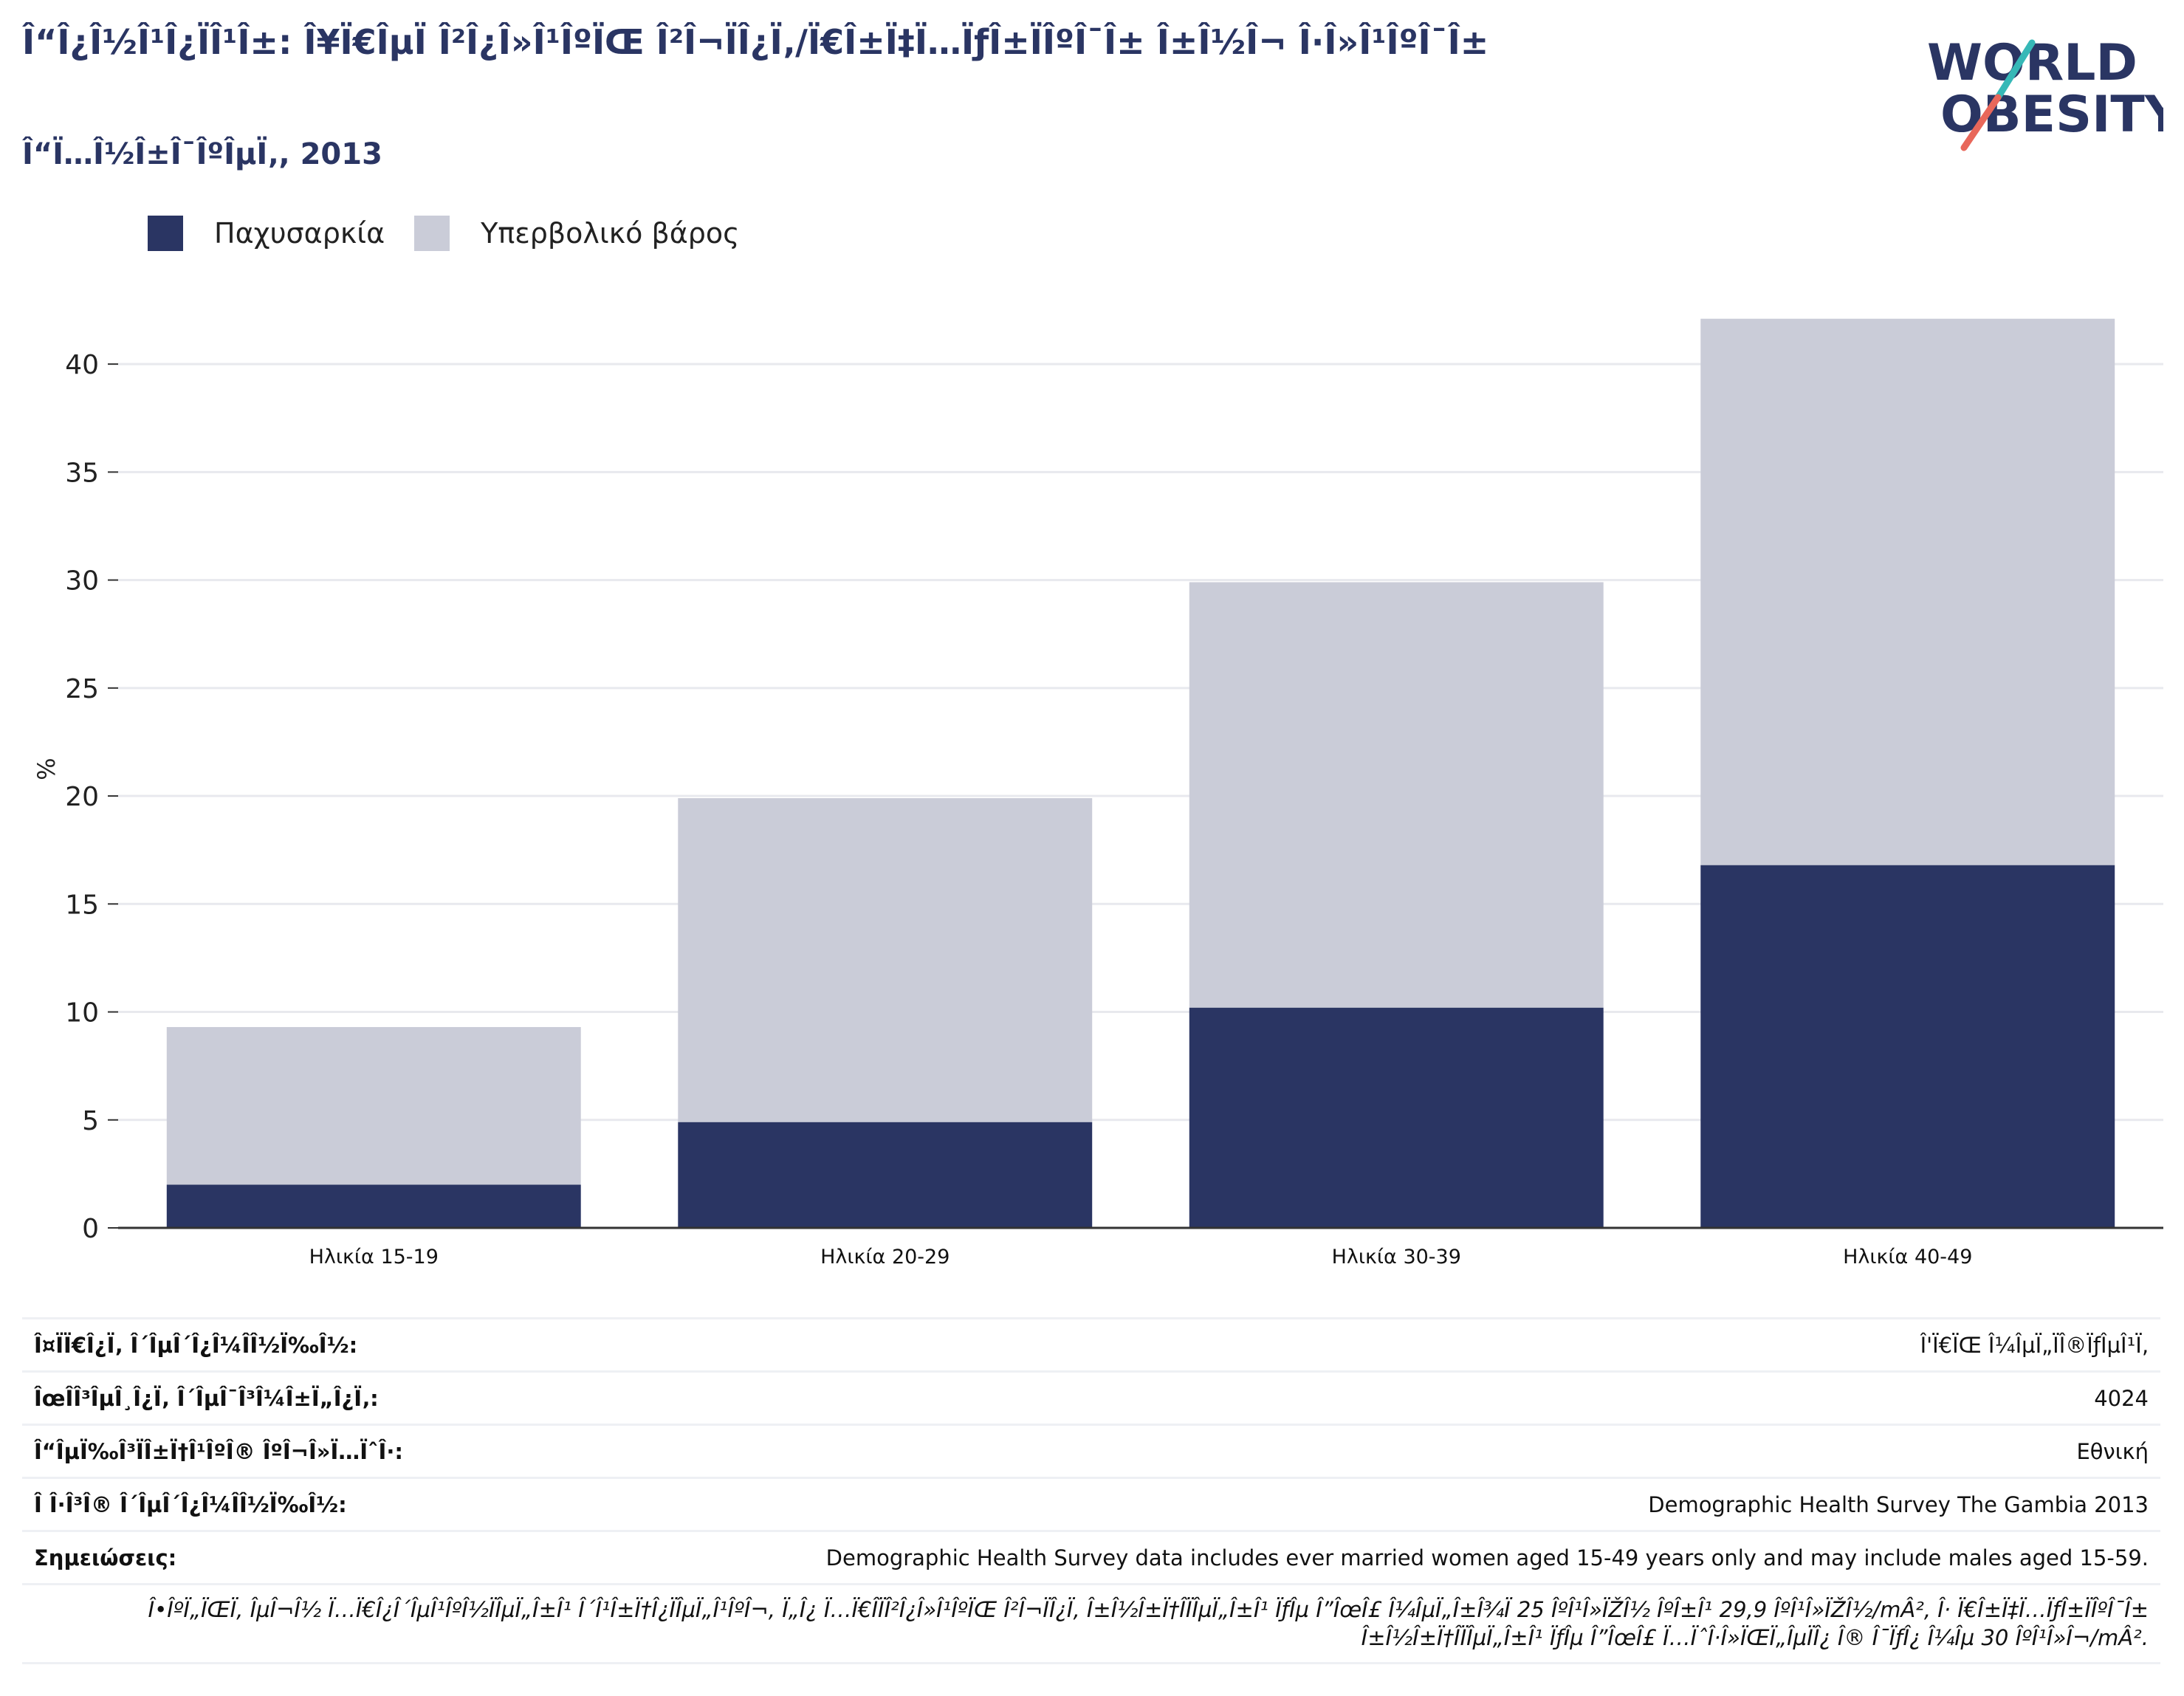 The width and height of the screenshot is (2184, 1696). I want to click on chart-legend: Παχυσαρκία Υπερβολικό βάρος, so click(459, 233).